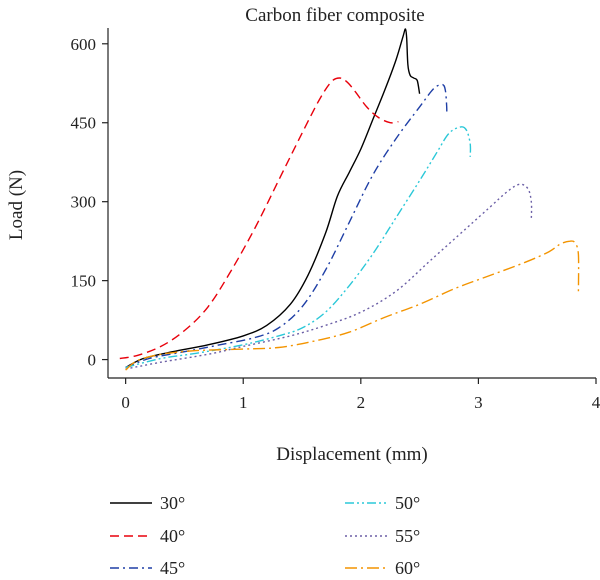  Describe the element at coordinates (407, 503) in the screenshot. I see `legend-label-4: 50°` at that location.